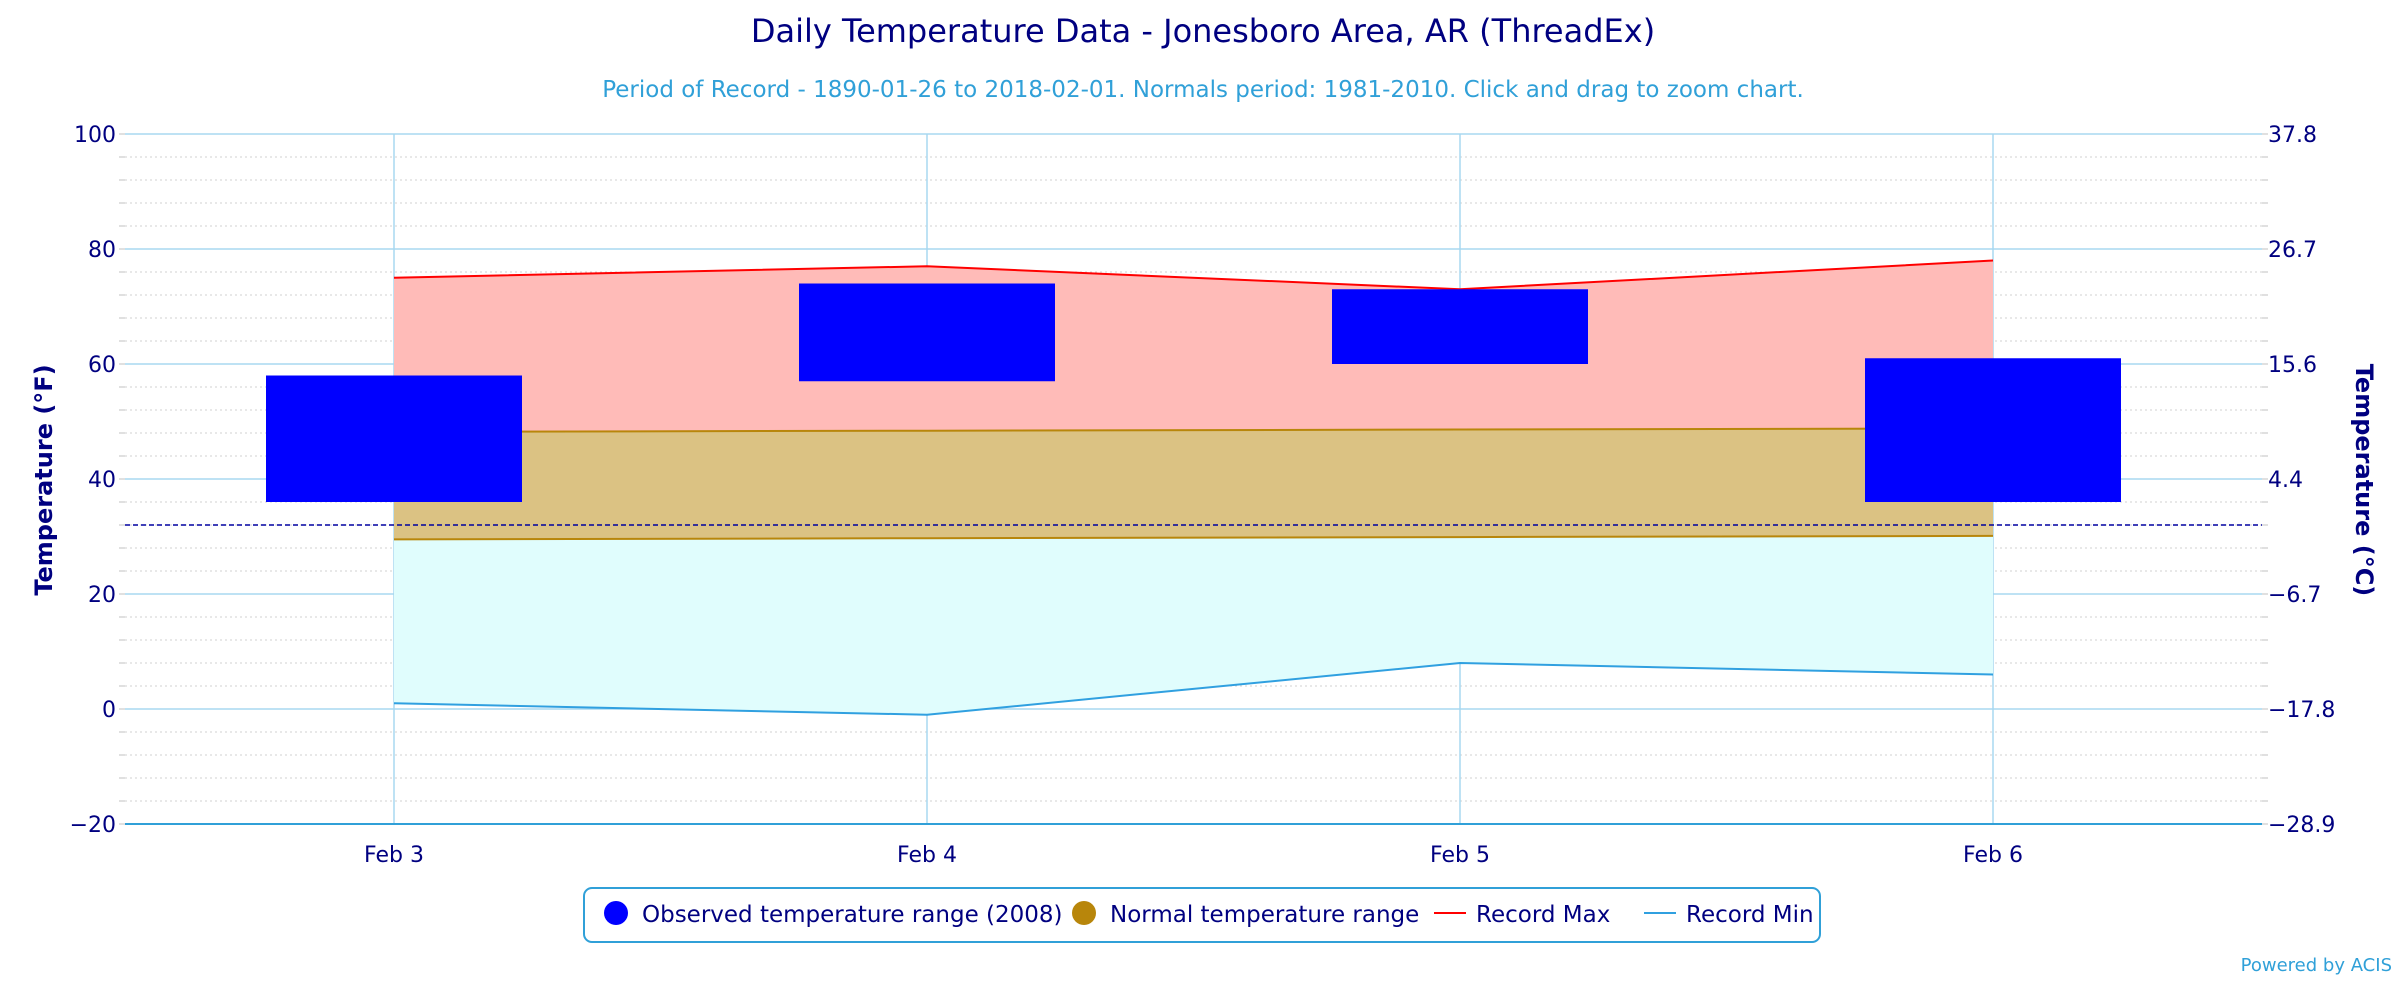 The width and height of the screenshot is (2406, 984). What do you see at coordinates (1084, 913) in the screenshot?
I see `legend-normal-marker` at bounding box center [1084, 913].